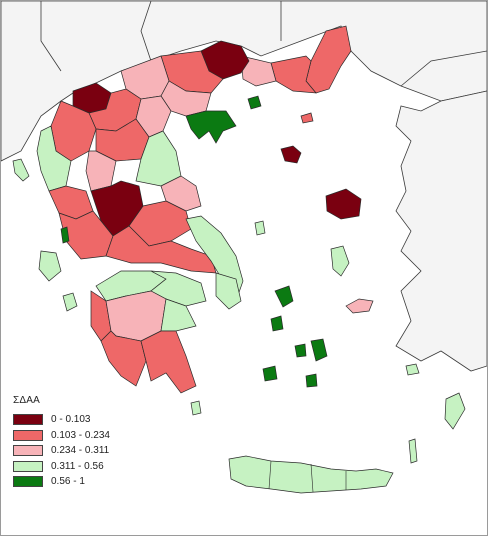  What do you see at coordinates (307, 476) in the screenshot?
I see `crete-internal-borders` at bounding box center [307, 476].